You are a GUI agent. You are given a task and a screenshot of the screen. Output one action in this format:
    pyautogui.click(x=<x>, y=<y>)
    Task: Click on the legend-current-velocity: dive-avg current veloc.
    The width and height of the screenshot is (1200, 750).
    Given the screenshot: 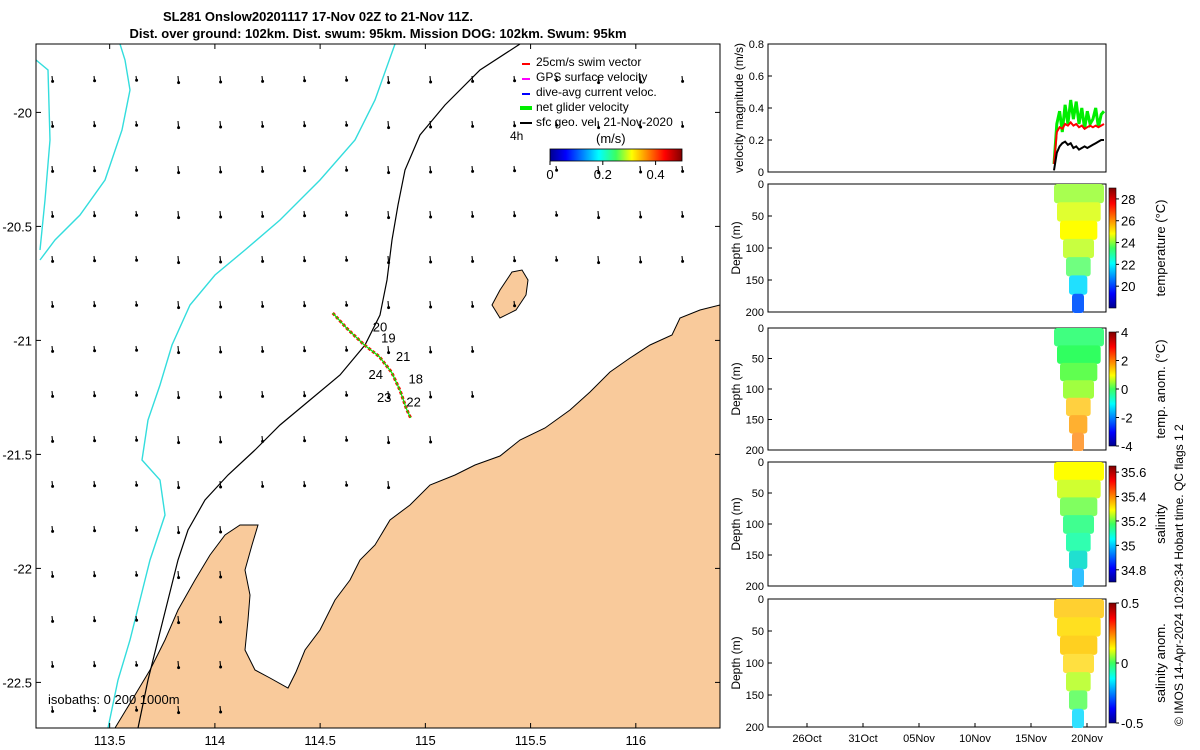 What is the action you would take?
    pyautogui.click(x=596, y=92)
    